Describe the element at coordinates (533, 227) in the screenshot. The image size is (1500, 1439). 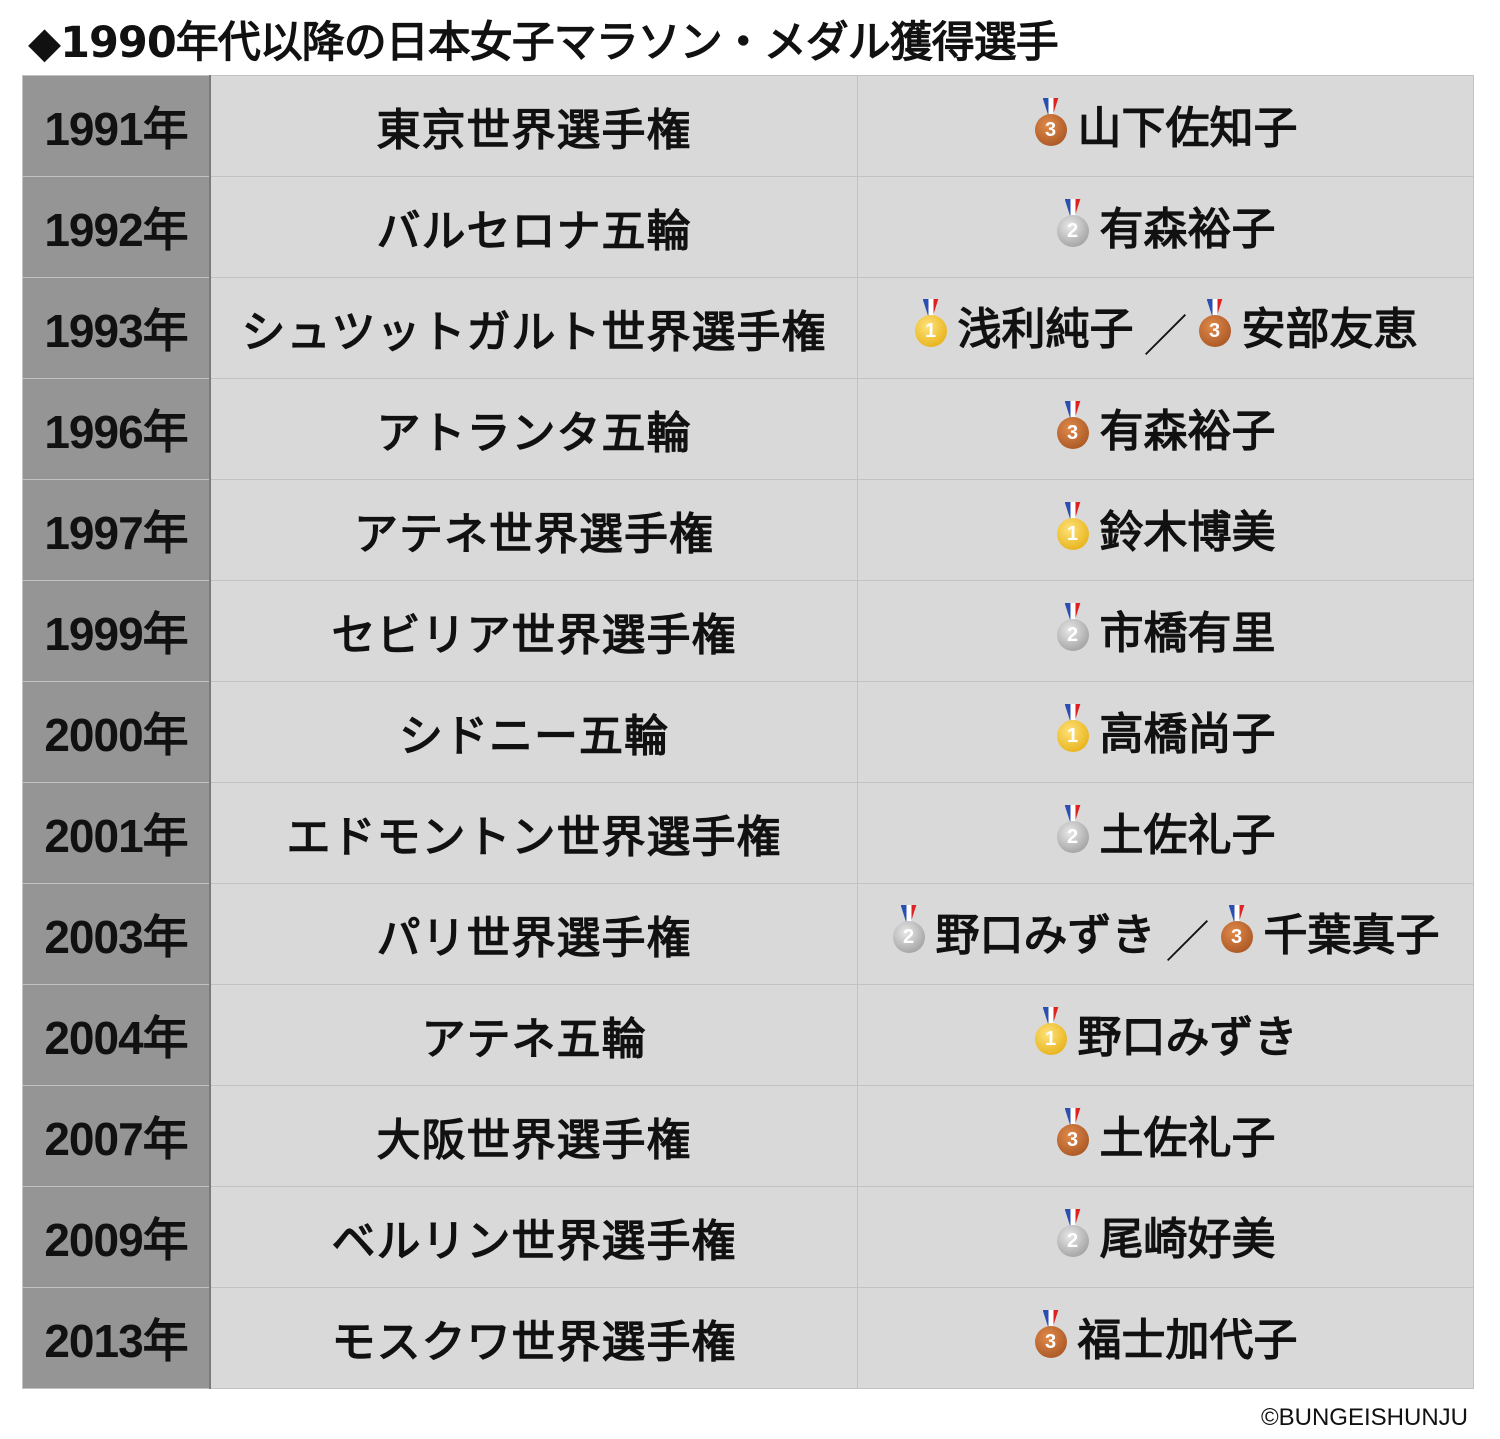
I see `event-cell: バルセロナ五輪` at that location.